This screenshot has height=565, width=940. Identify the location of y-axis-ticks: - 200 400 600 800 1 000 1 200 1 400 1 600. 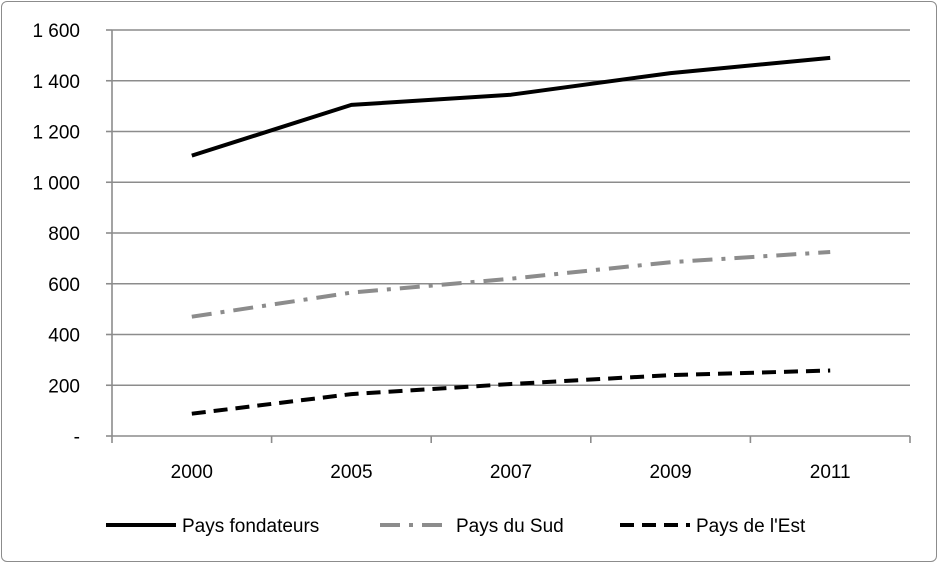
(56, 234).